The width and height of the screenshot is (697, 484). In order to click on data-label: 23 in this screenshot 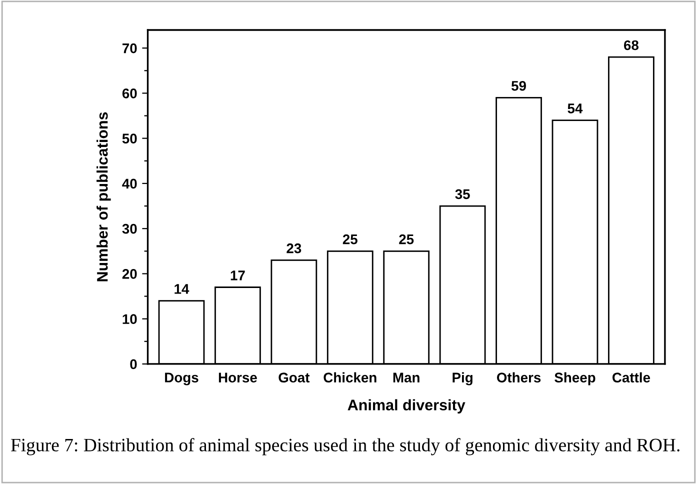, I will do `click(294, 248)`.